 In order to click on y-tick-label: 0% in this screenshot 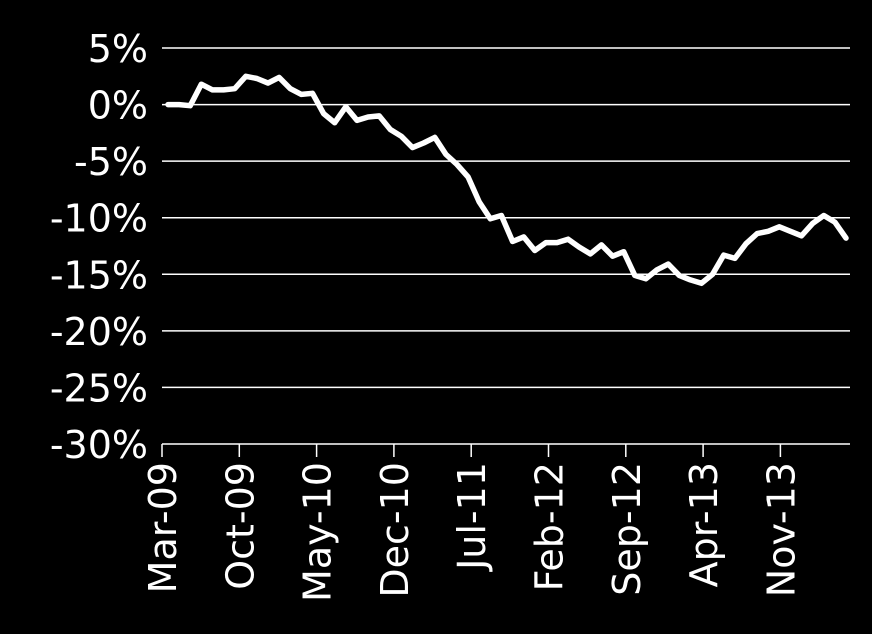, I will do `click(118, 106)`.